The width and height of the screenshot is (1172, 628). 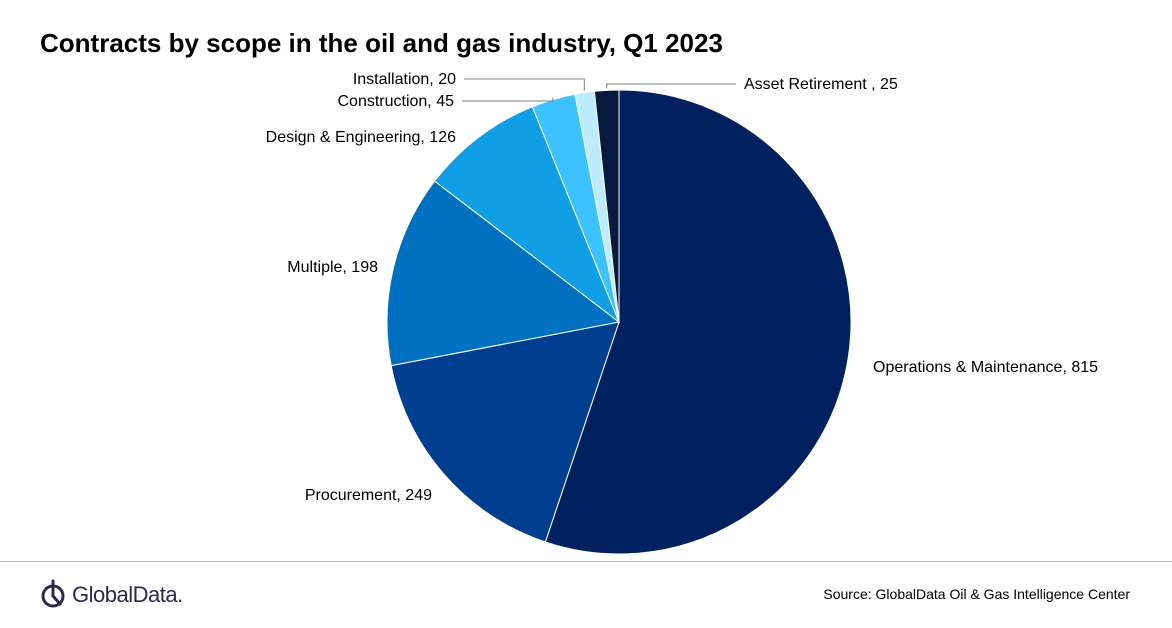 I want to click on data-label: Installation, 20, so click(x=404, y=79).